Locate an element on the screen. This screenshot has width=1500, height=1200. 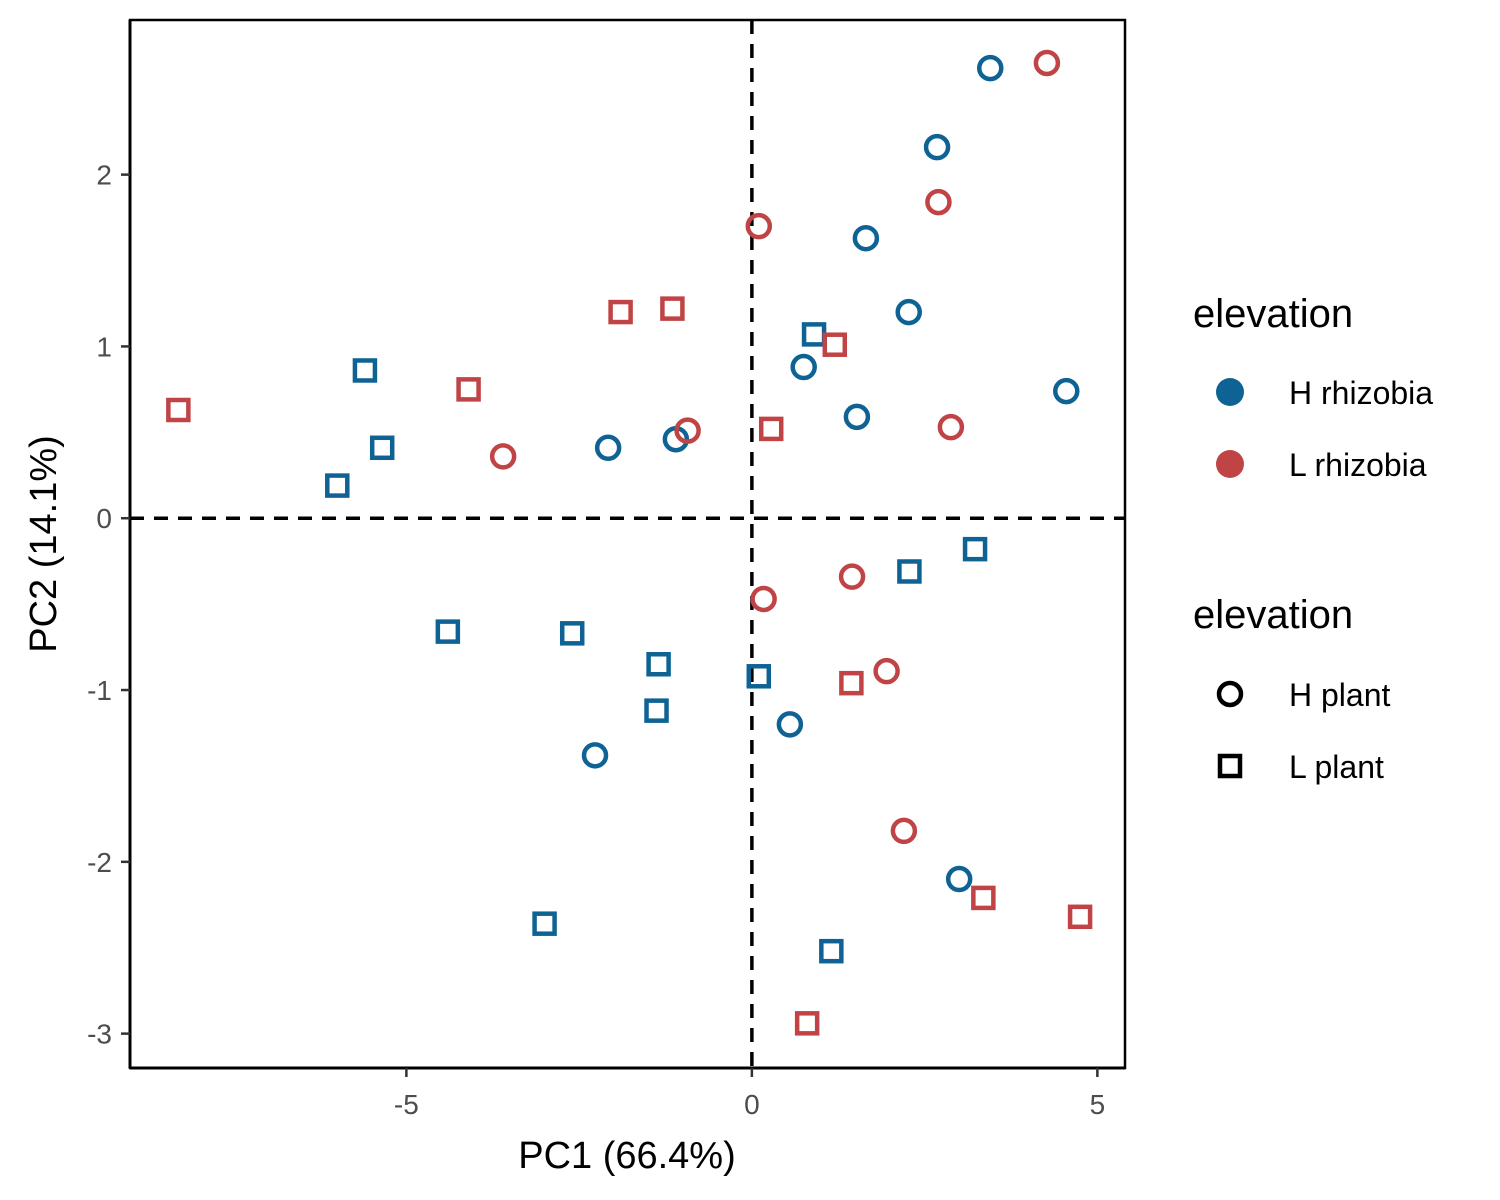
y-axis-ticks: -3 -2 -1 0 1 2 is located at coordinates (108, 605).